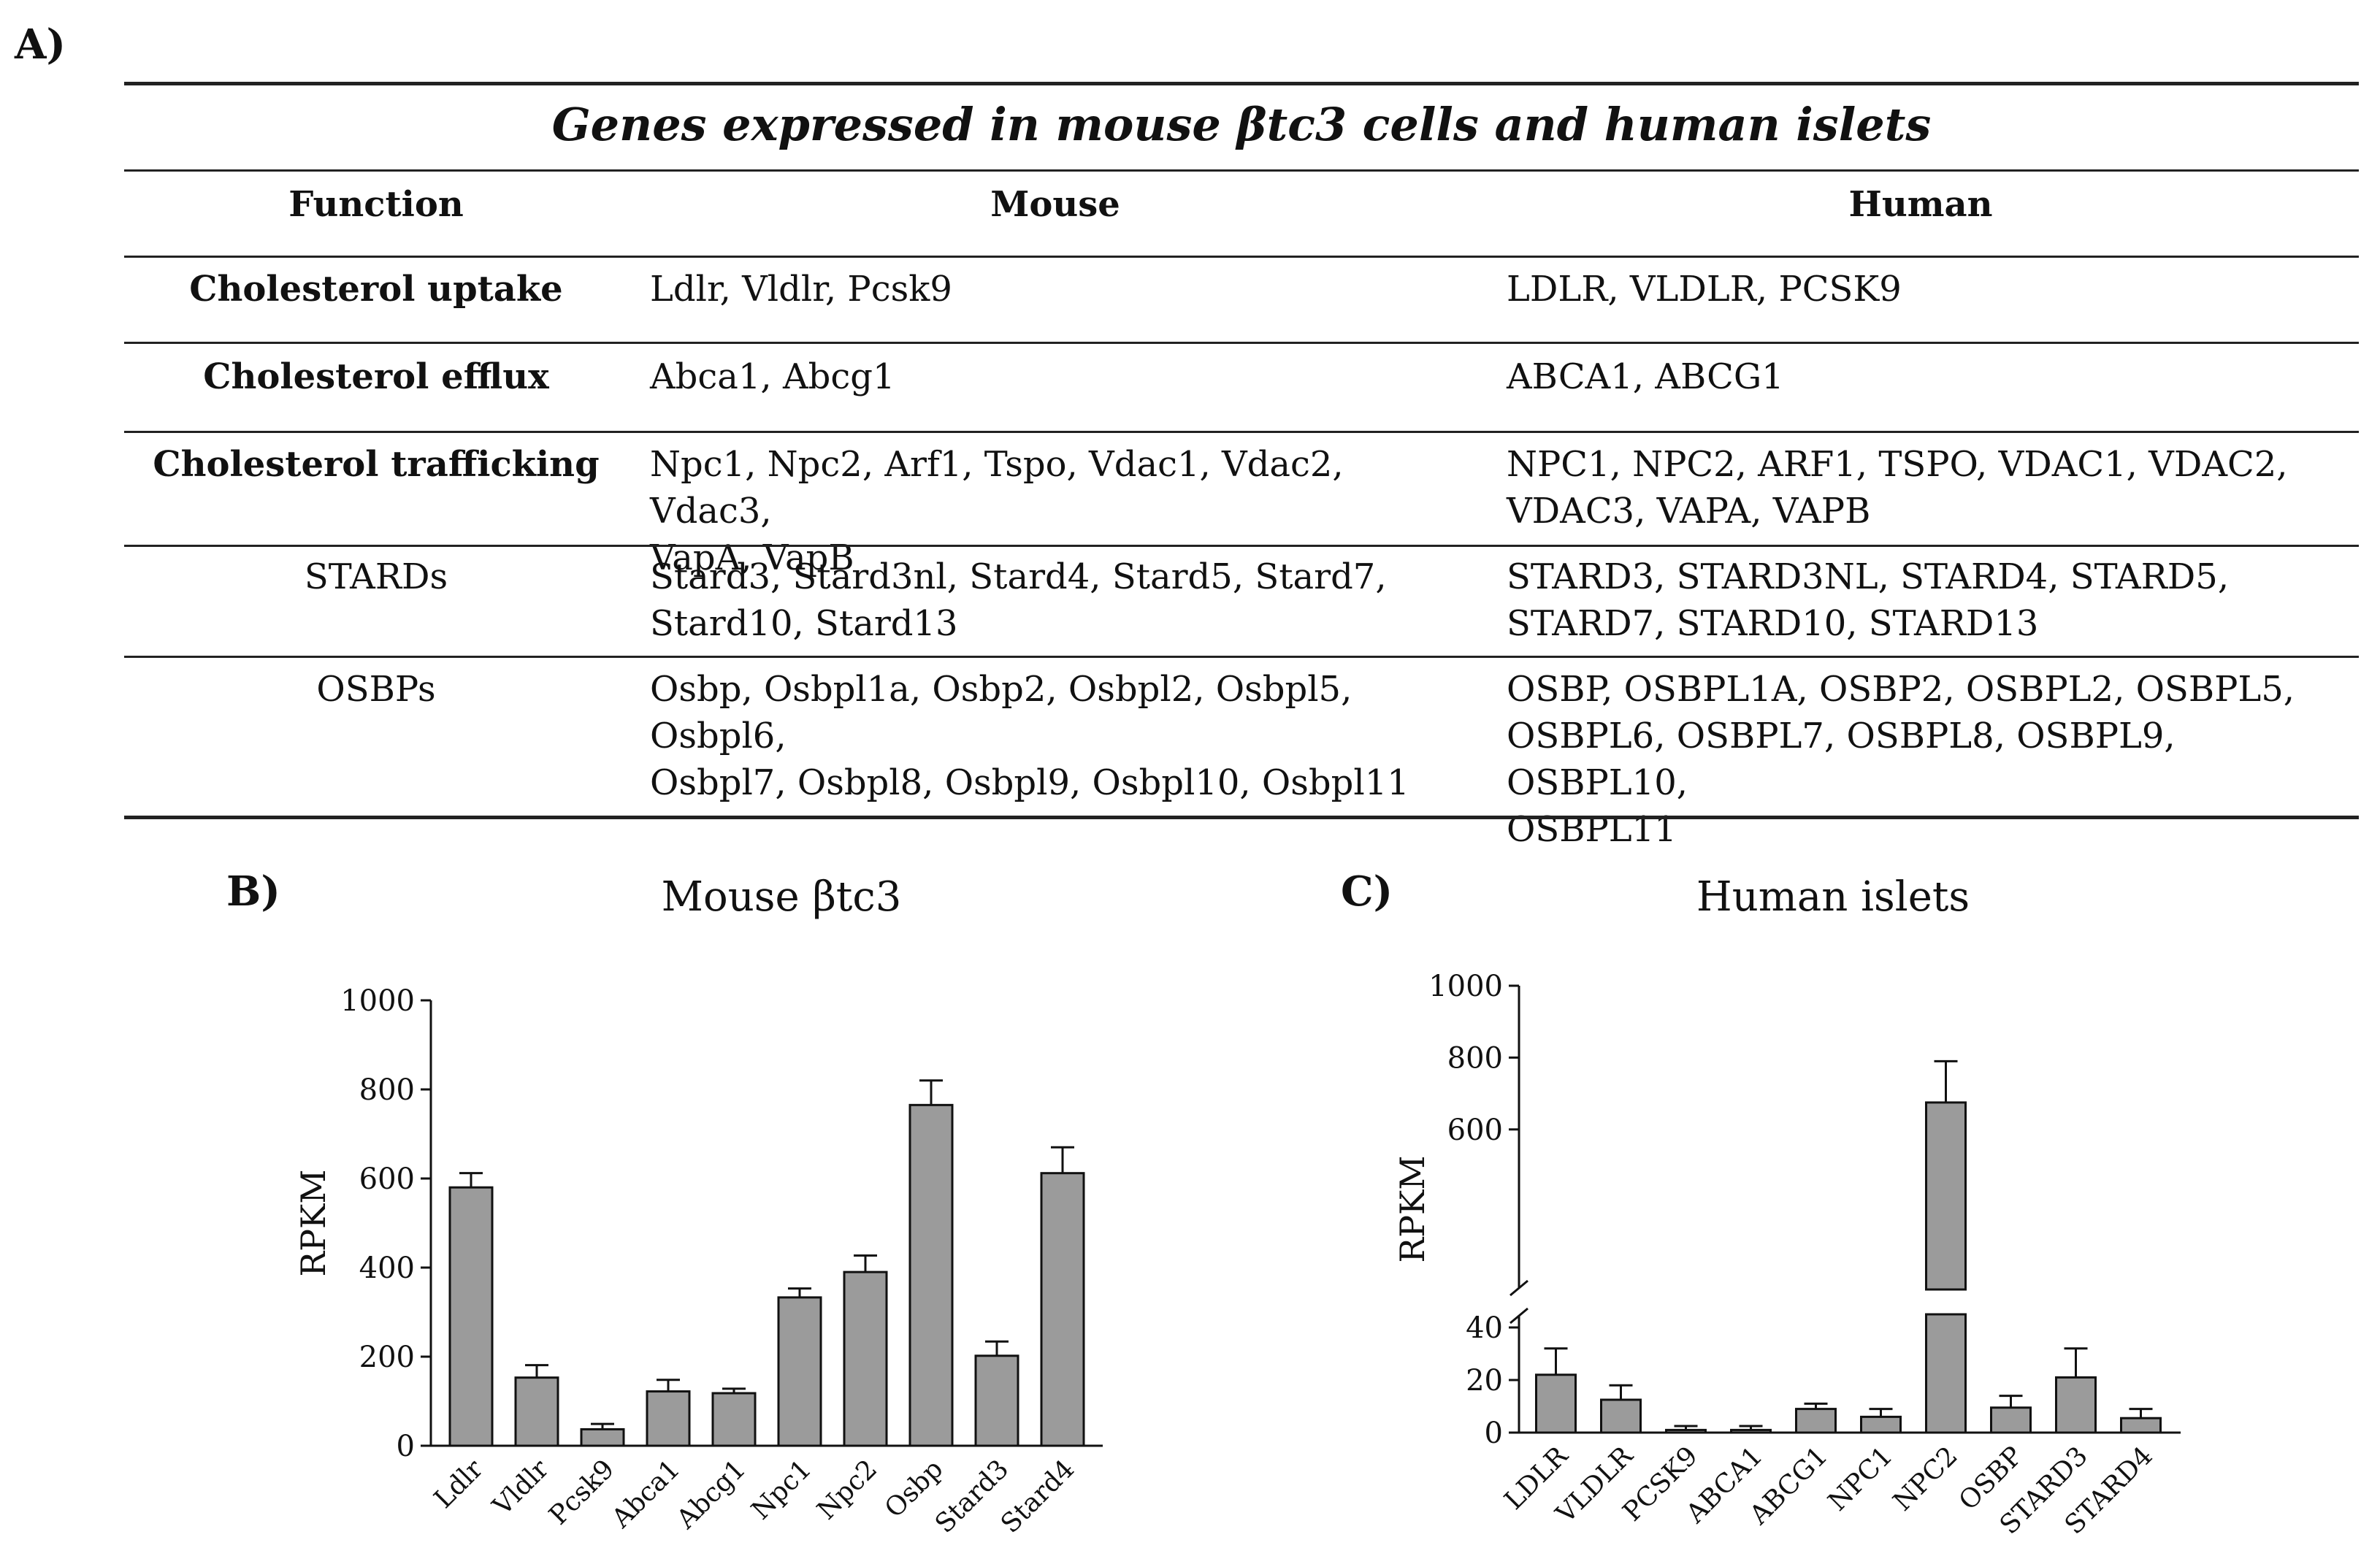 The width and height of the screenshot is (2380, 1556). I want to click on x-tick-label: Npc2, so click(847, 1489).